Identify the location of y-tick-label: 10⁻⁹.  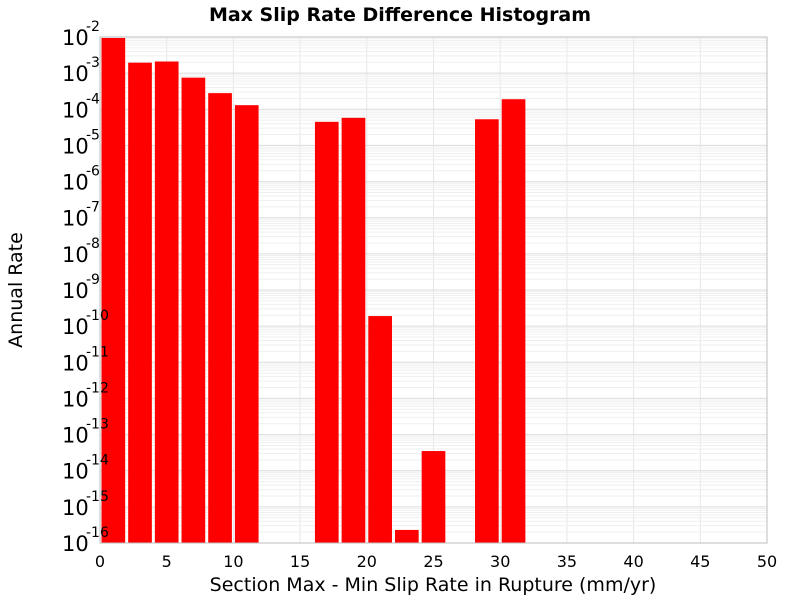
(81, 287).